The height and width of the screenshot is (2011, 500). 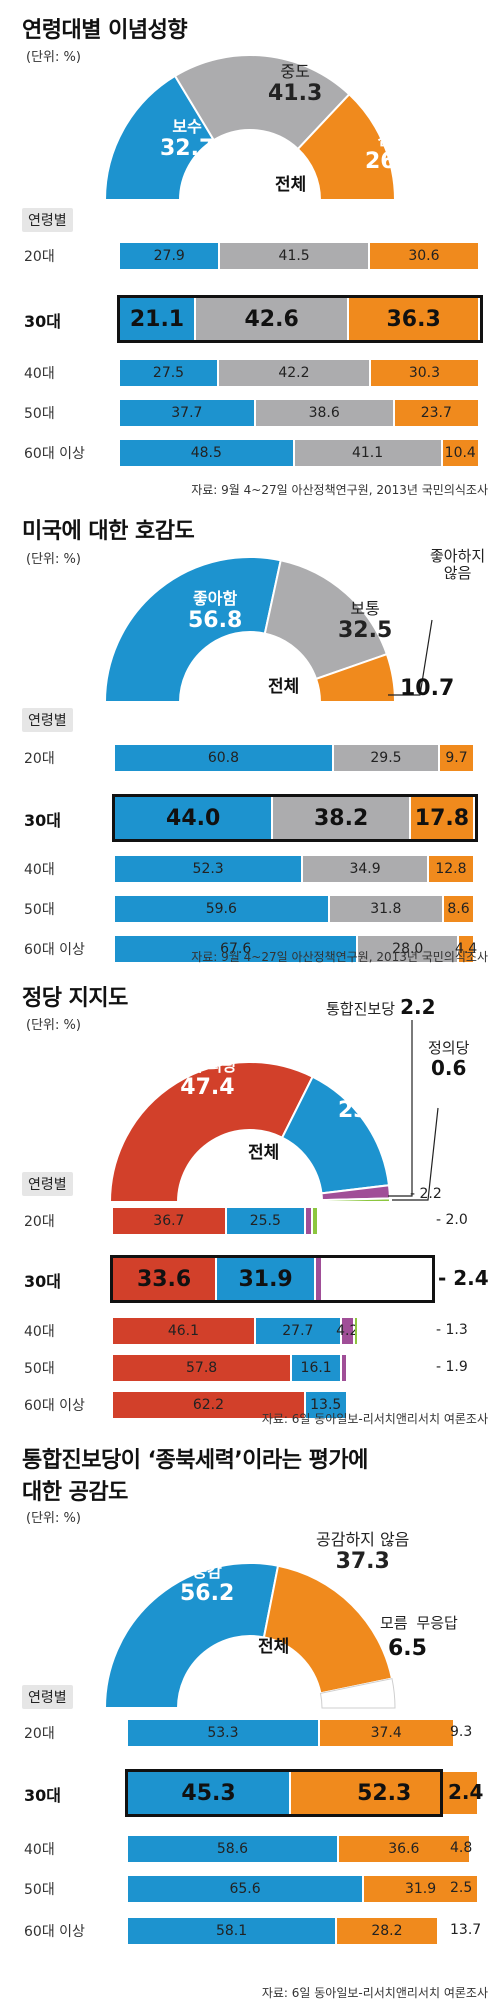 What do you see at coordinates (409, 949) in the screenshot?
I see `bar-segment: 28.0` at bounding box center [409, 949].